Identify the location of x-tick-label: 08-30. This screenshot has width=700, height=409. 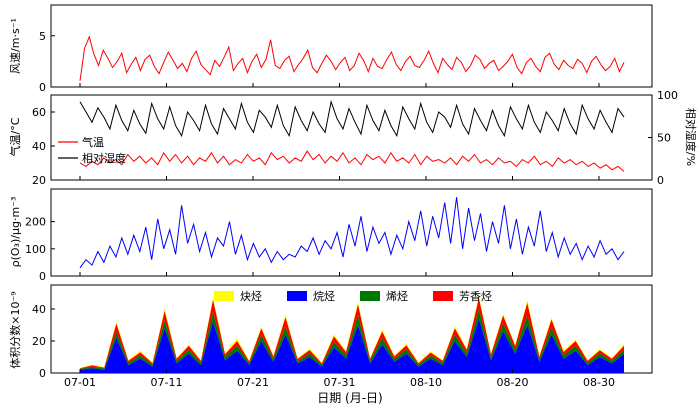
(599, 382).